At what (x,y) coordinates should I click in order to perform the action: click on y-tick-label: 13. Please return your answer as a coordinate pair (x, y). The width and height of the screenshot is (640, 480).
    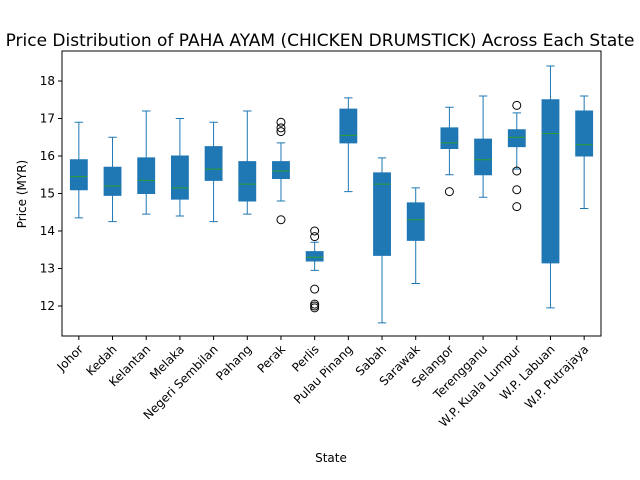
    Looking at the image, I should click on (47, 269).